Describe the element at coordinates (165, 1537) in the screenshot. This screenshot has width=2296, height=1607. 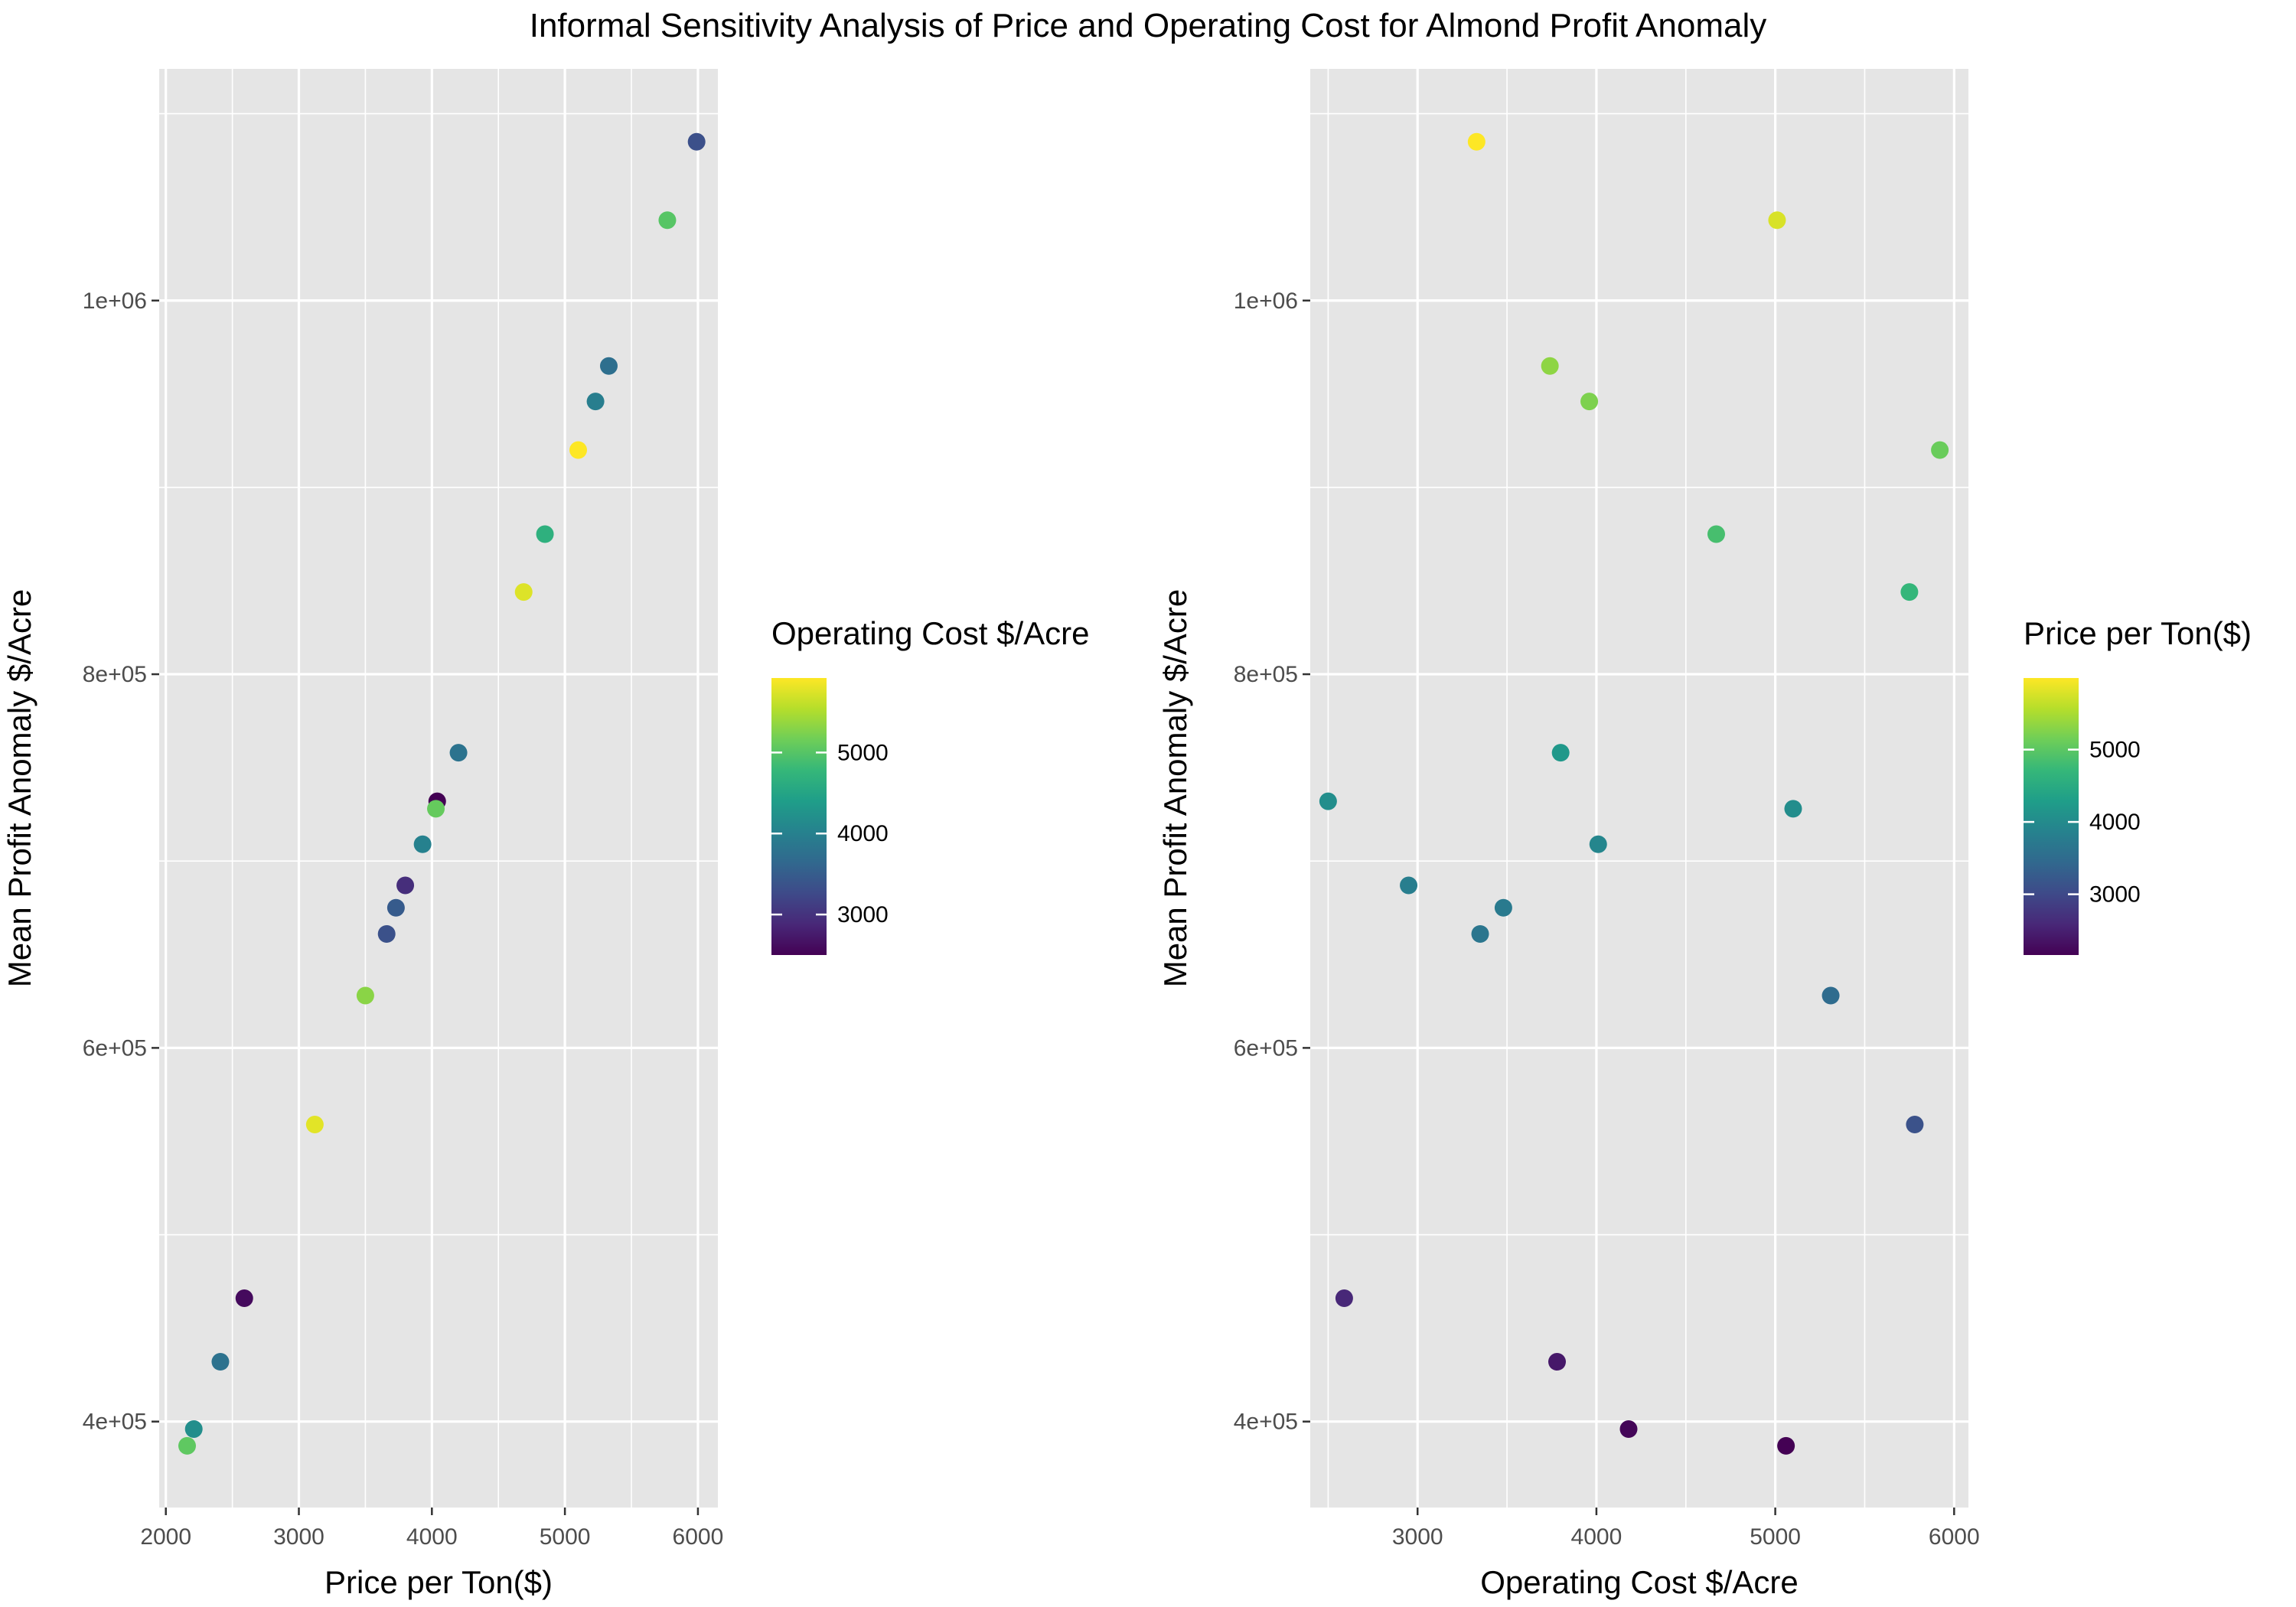
I see `x-tick-label: 2000` at that location.